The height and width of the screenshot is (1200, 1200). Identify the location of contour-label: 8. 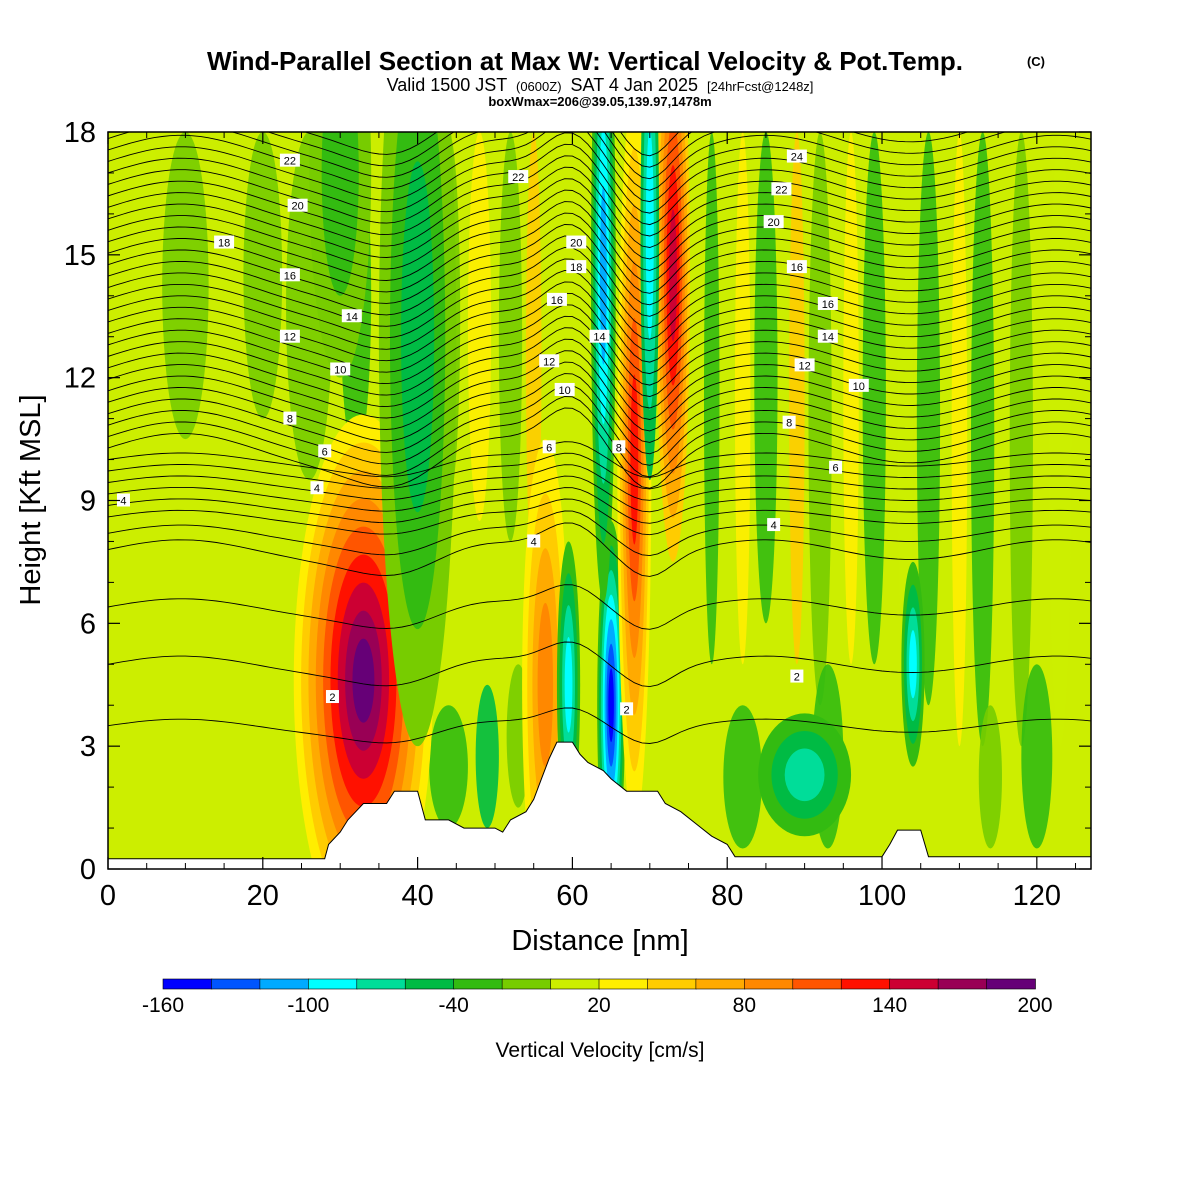
(290, 420).